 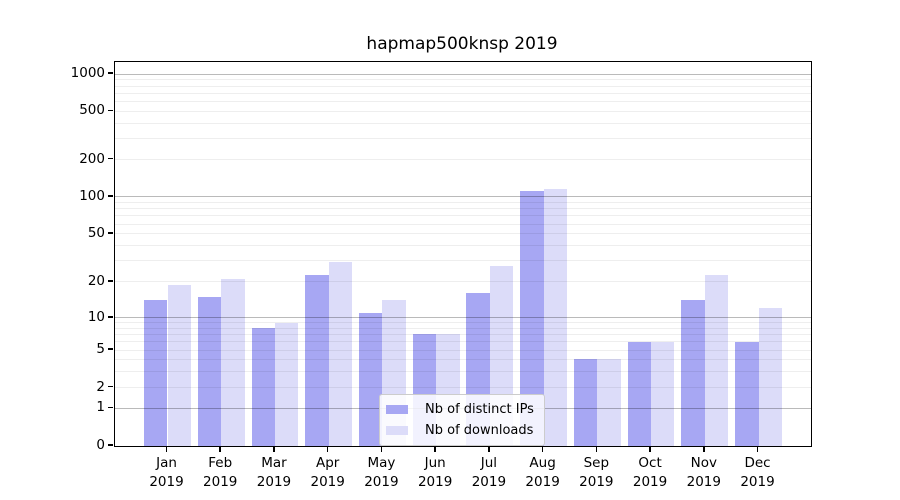 I want to click on y-tick-label: 10, so click(x=96, y=316).